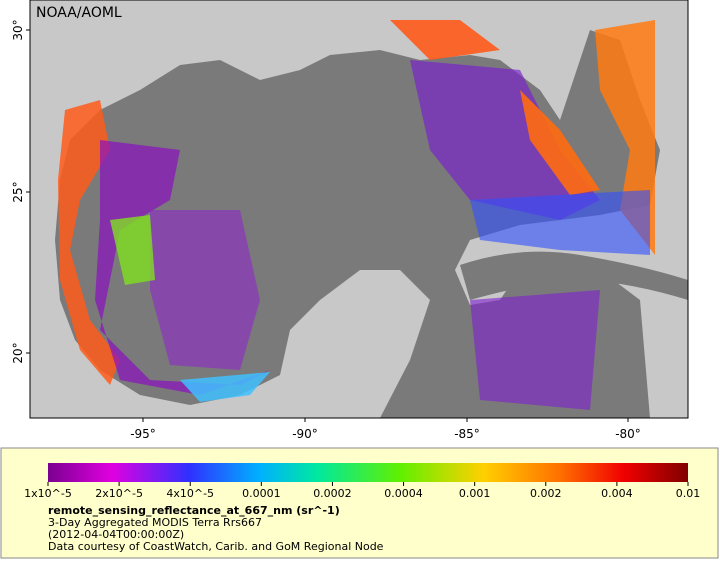  What do you see at coordinates (119, 493) in the screenshot?
I see `colorbar-label: 2x10^-5` at bounding box center [119, 493].